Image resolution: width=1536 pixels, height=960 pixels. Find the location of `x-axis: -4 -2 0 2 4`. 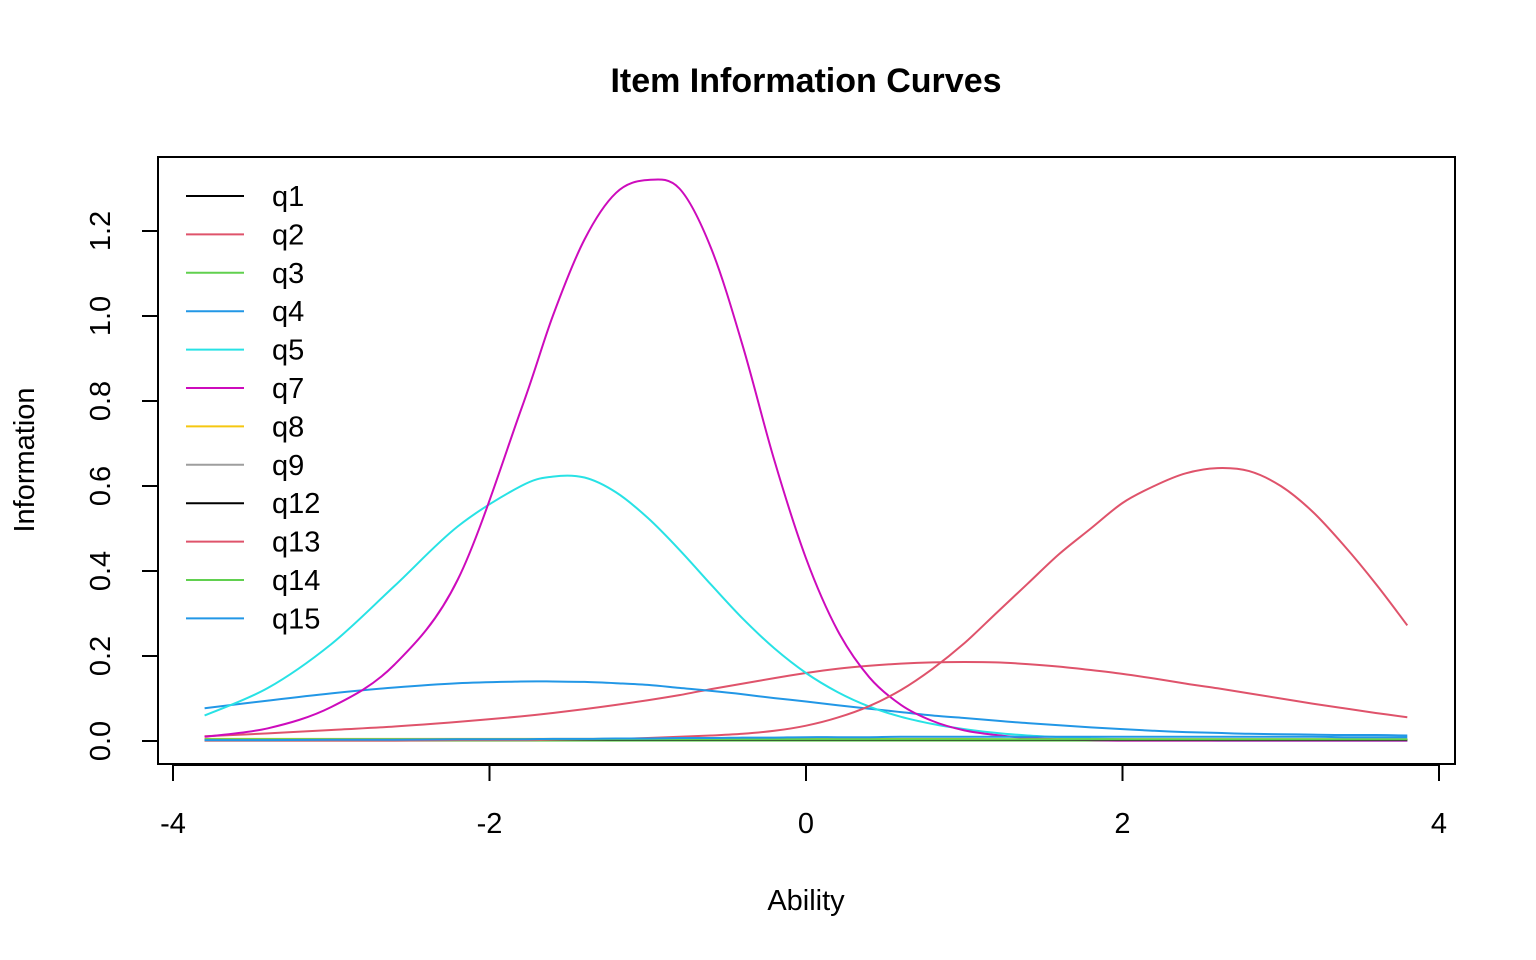

x-axis: -4 -2 0 2 4 is located at coordinates (803, 802).